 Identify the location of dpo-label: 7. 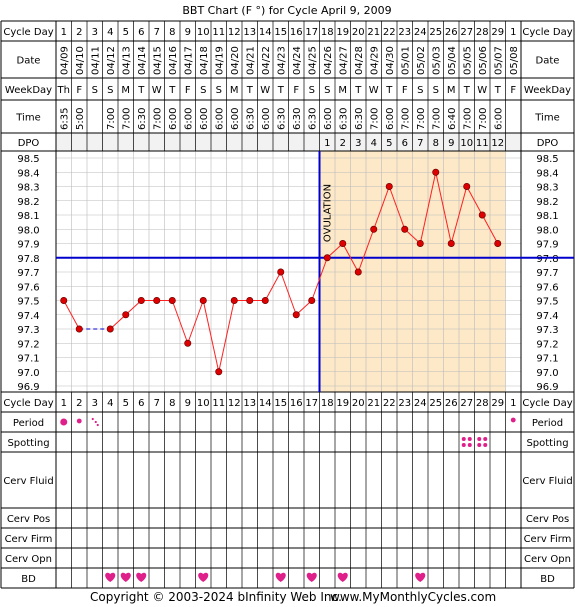
(420, 143).